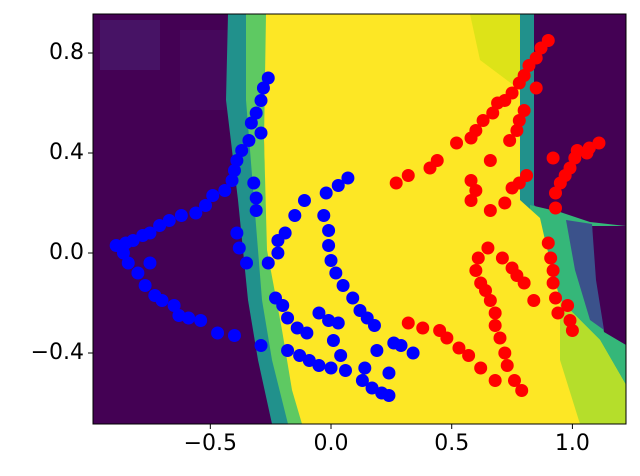 The height and width of the screenshot is (476, 640). I want to click on x-tick-label: 0.5, so click(451, 443).